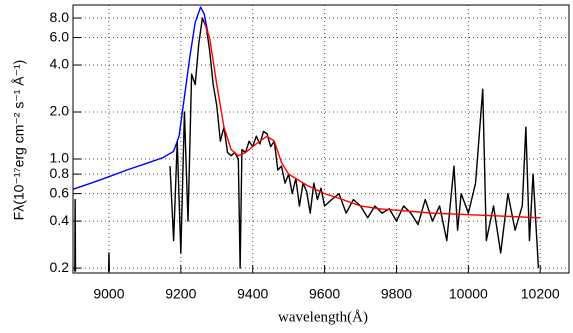 The image size is (573, 333). I want to click on y-axis-label: Fλ(10⁻¹⁷erg cm⁻² s⁻¹ Å⁻¹), so click(19, 140).